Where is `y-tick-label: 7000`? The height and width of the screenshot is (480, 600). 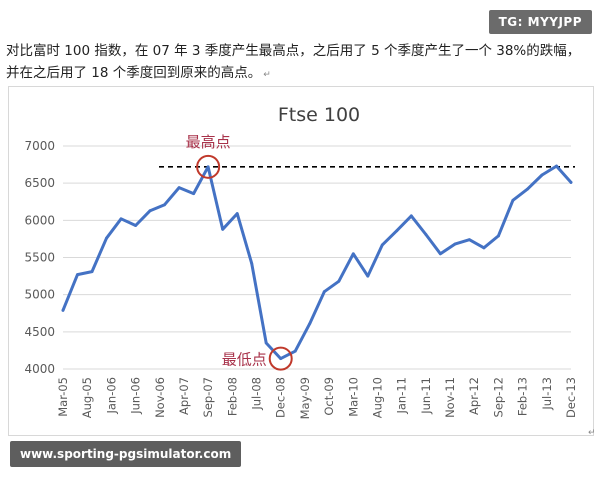
y-tick-label: 7000 is located at coordinates (39, 146).